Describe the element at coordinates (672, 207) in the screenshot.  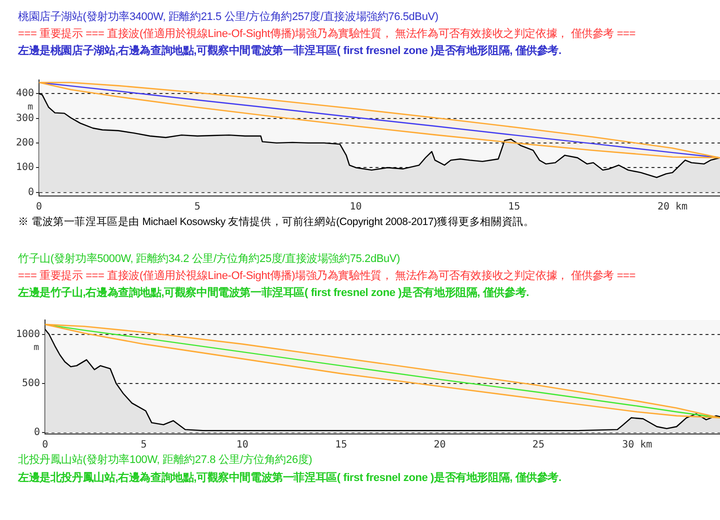
I see `x-tick-label: 20 km` at that location.